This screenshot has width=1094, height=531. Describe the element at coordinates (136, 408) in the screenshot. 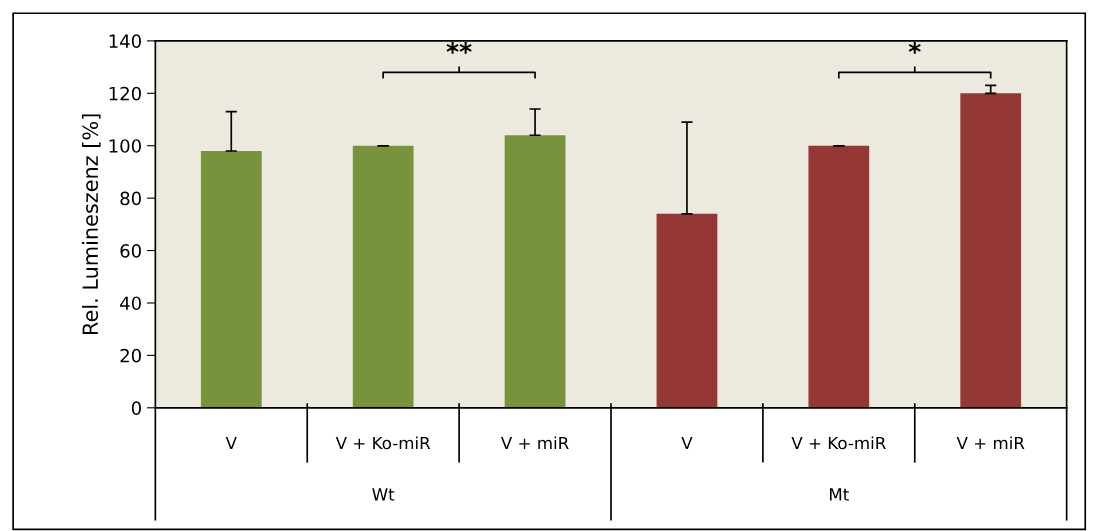

I see `y-tick-label: 0` at that location.